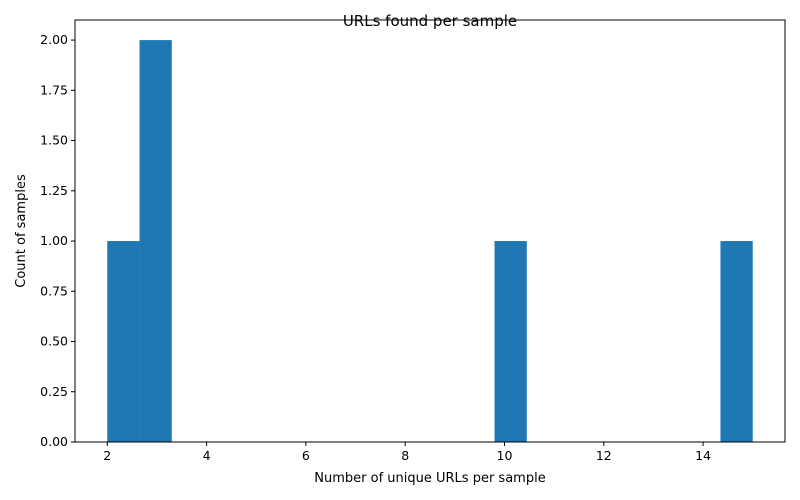 The image size is (800, 500). Describe the element at coordinates (54, 39) in the screenshot. I see `y-tick-label: 2.00` at that location.